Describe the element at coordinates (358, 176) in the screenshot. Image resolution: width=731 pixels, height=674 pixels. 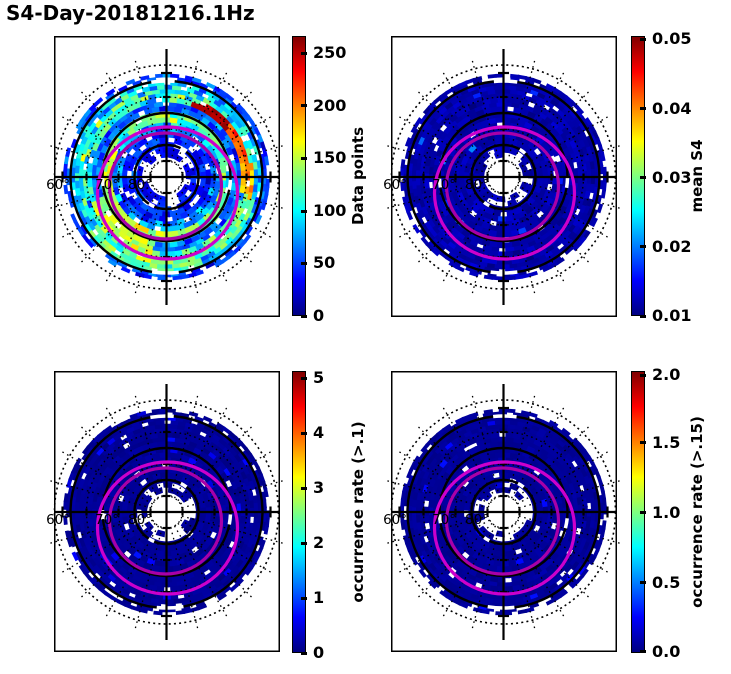
I see `colorbar-axis-label: Data points` at that location.